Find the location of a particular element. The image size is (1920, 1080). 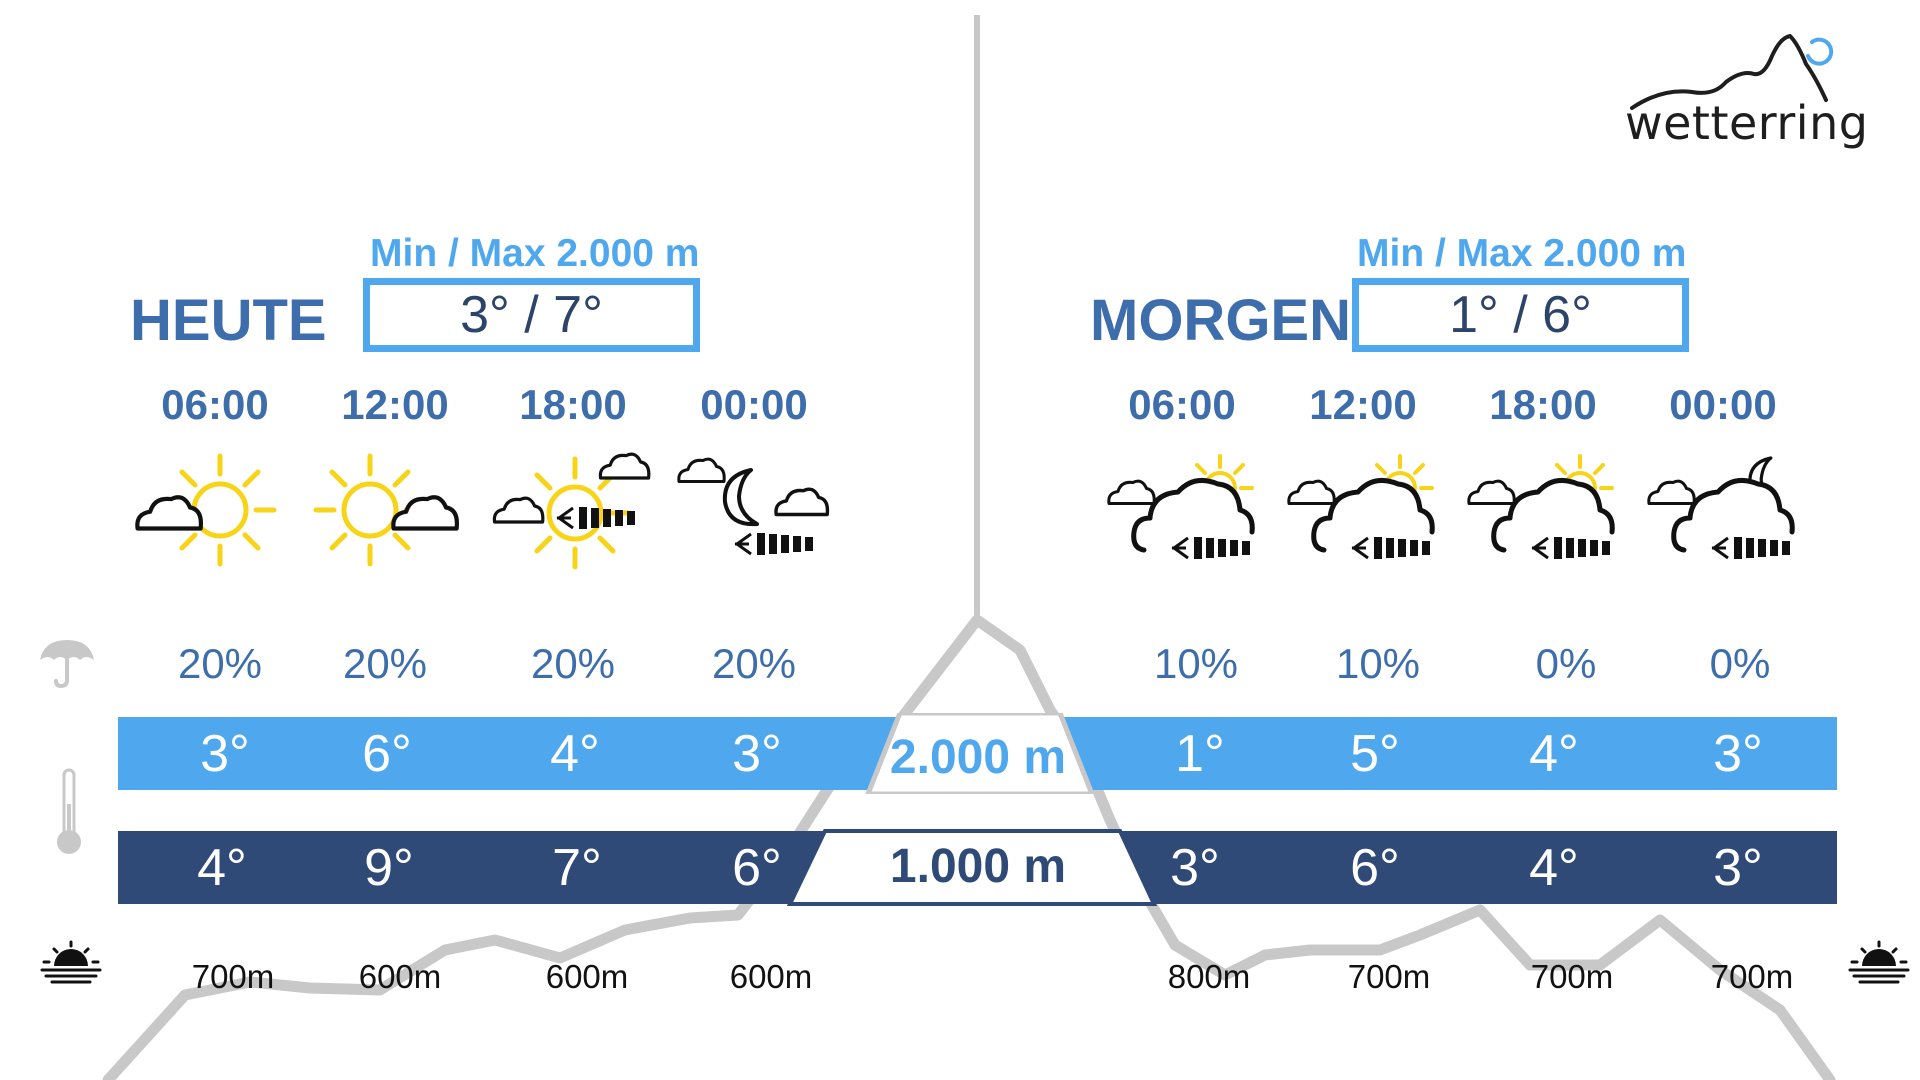

sunrise-icon is located at coordinates (71, 962).